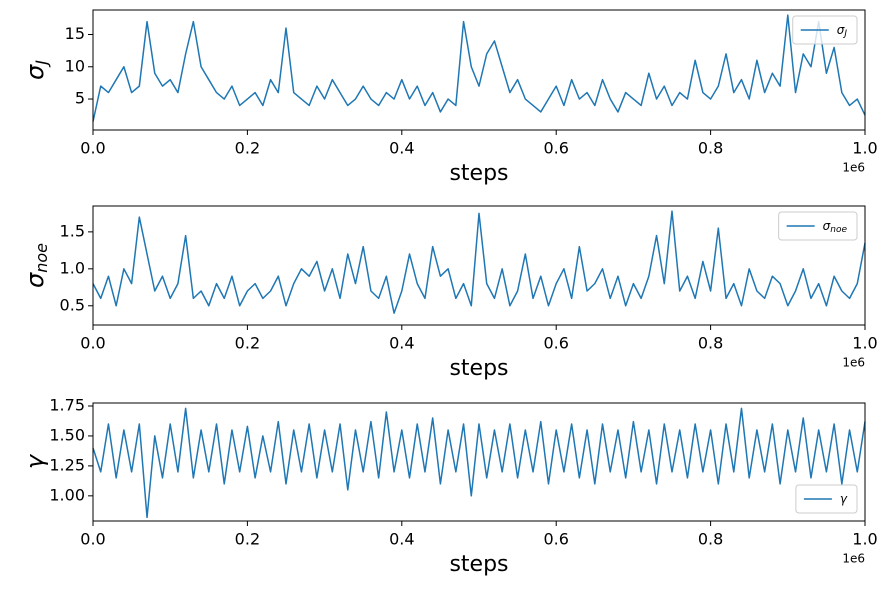 Image resolution: width=889 pixels, height=590 pixels. I want to click on y-tick-label: 10, so click(75, 65).